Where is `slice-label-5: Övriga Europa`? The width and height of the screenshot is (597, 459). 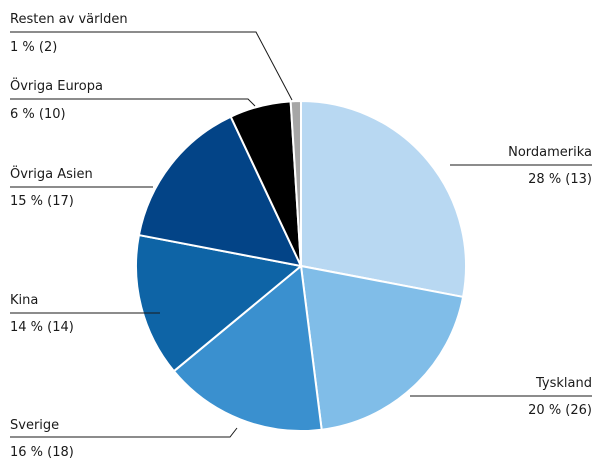
slice-label-5: Övriga Europa is located at coordinates (56, 85).